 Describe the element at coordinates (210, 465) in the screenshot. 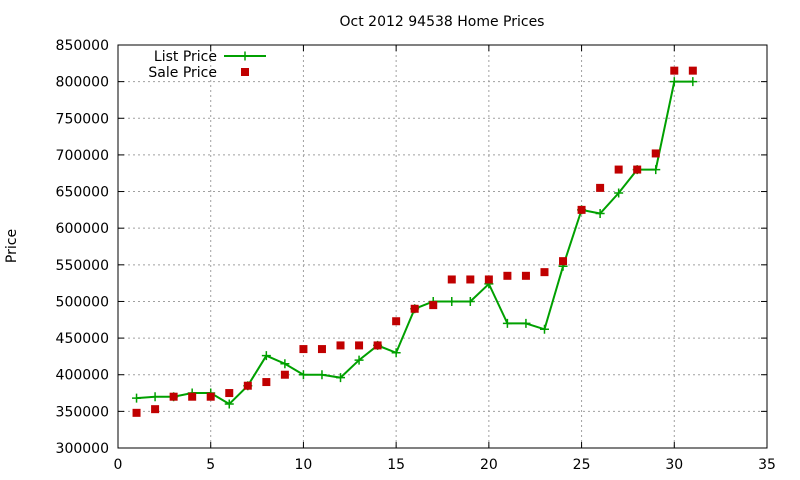

I see `x-tick-label: 5` at that location.